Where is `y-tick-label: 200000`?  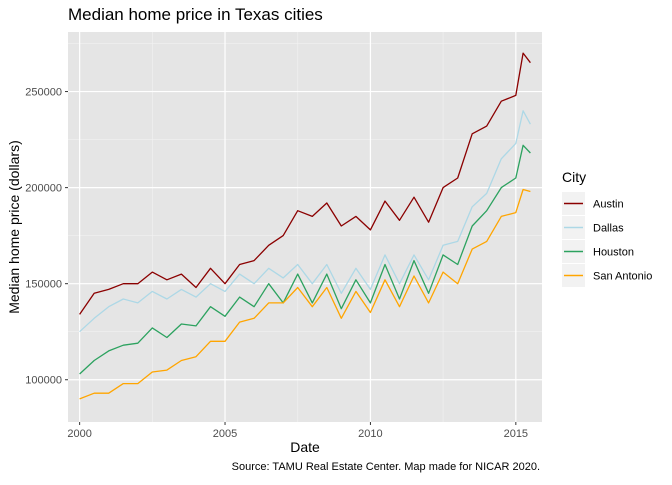
y-tick-label: 200000 is located at coordinates (43, 189).